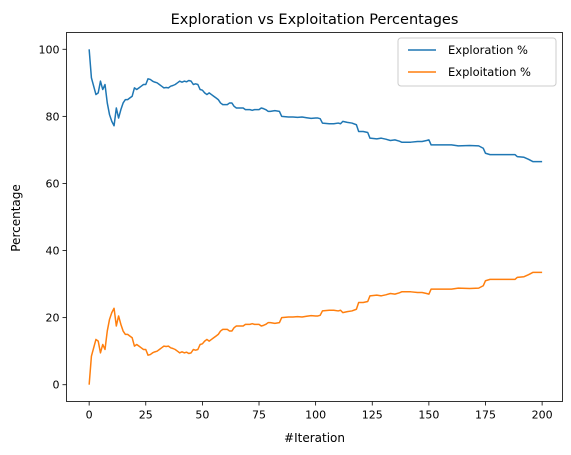 The height and width of the screenshot is (455, 571). I want to click on x-tick-label: 150, so click(428, 415).